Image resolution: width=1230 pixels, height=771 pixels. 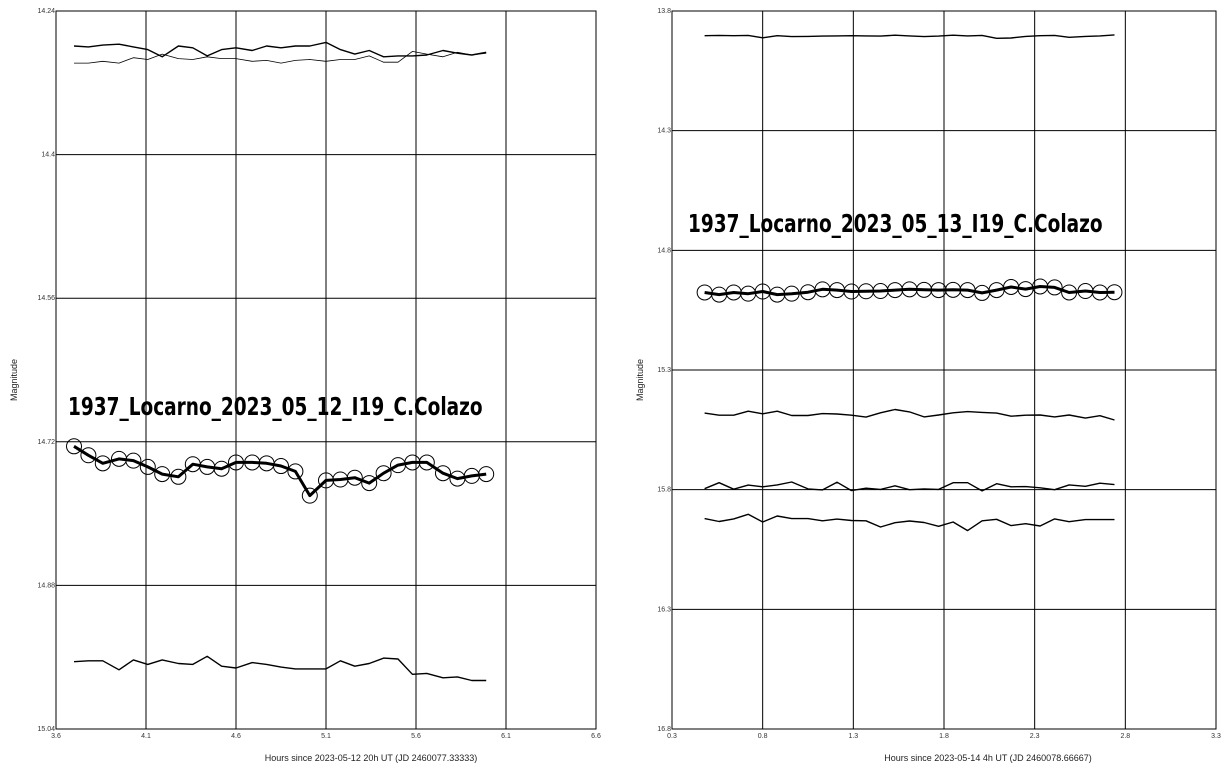 I want to click on x-tick-label: 1.8, so click(x=944, y=736).